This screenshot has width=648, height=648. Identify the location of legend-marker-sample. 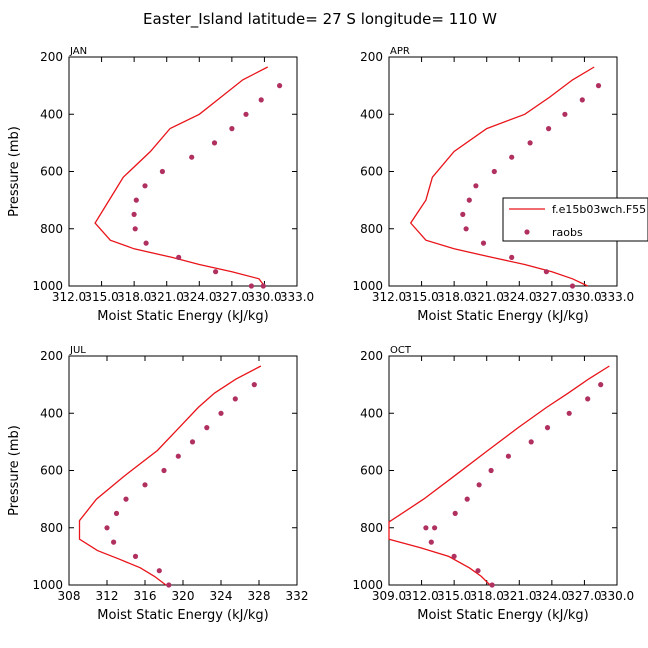
(527, 232).